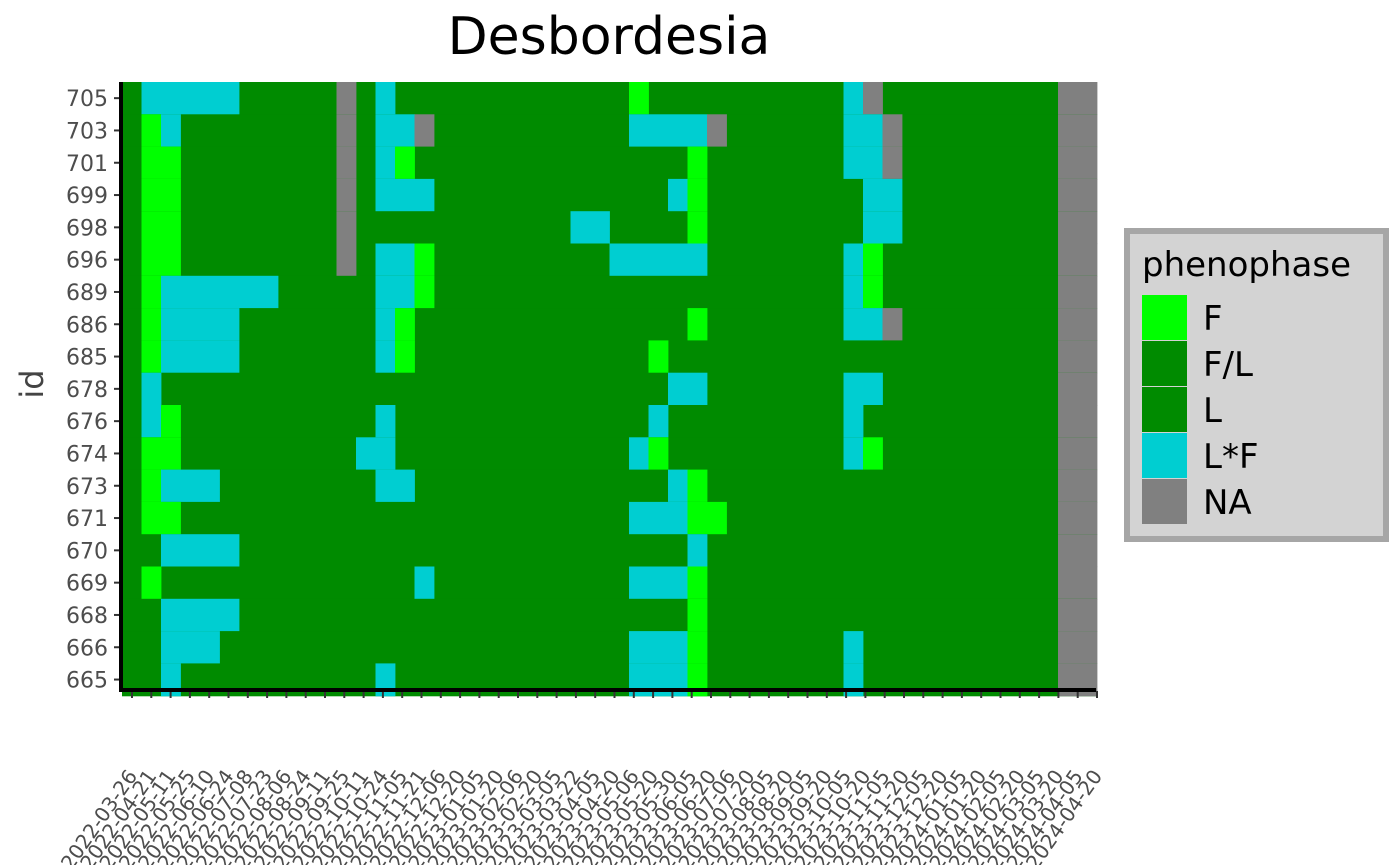 The height and width of the screenshot is (865, 1400). What do you see at coordinates (87, 648) in the screenshot?
I see `y-tick-label: 666` at bounding box center [87, 648].